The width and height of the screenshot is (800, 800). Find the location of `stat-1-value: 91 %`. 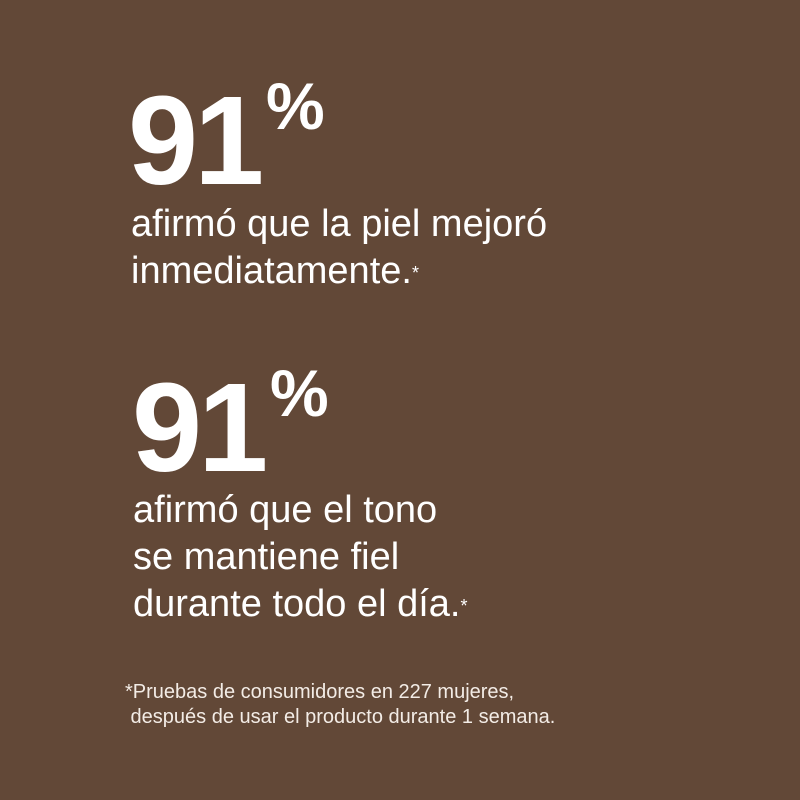

stat-1-value: 91 % is located at coordinates (226, 140).